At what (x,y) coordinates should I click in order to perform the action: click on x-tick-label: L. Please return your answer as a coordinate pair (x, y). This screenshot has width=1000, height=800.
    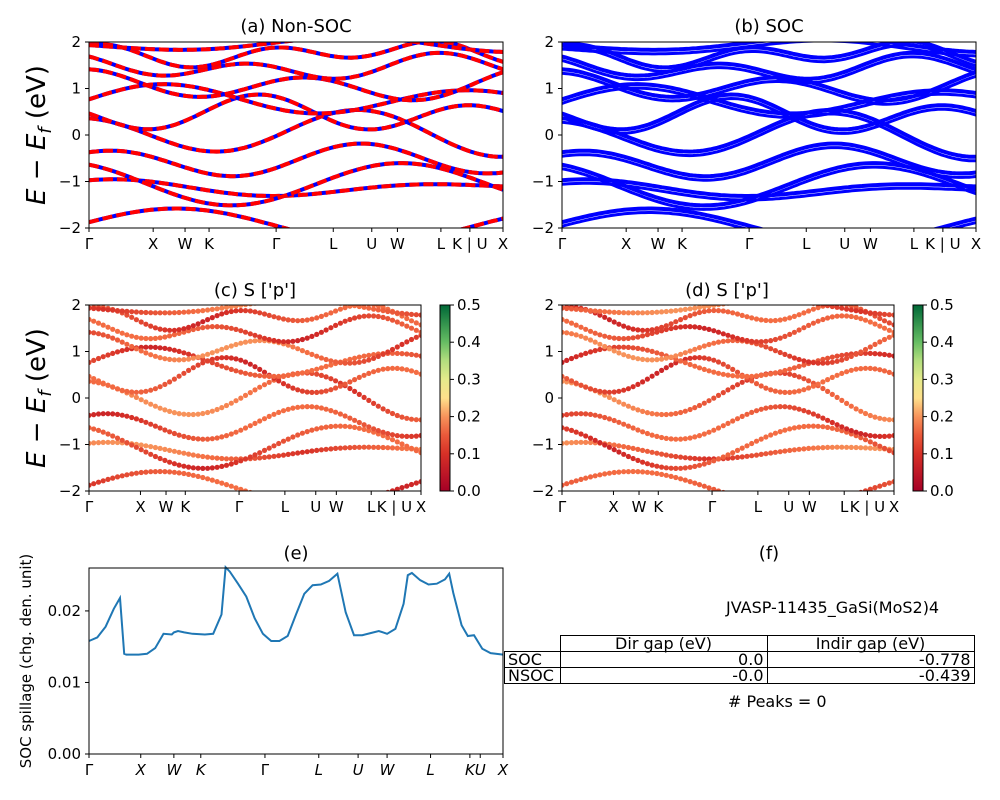
    Looking at the image, I should click on (285, 507).